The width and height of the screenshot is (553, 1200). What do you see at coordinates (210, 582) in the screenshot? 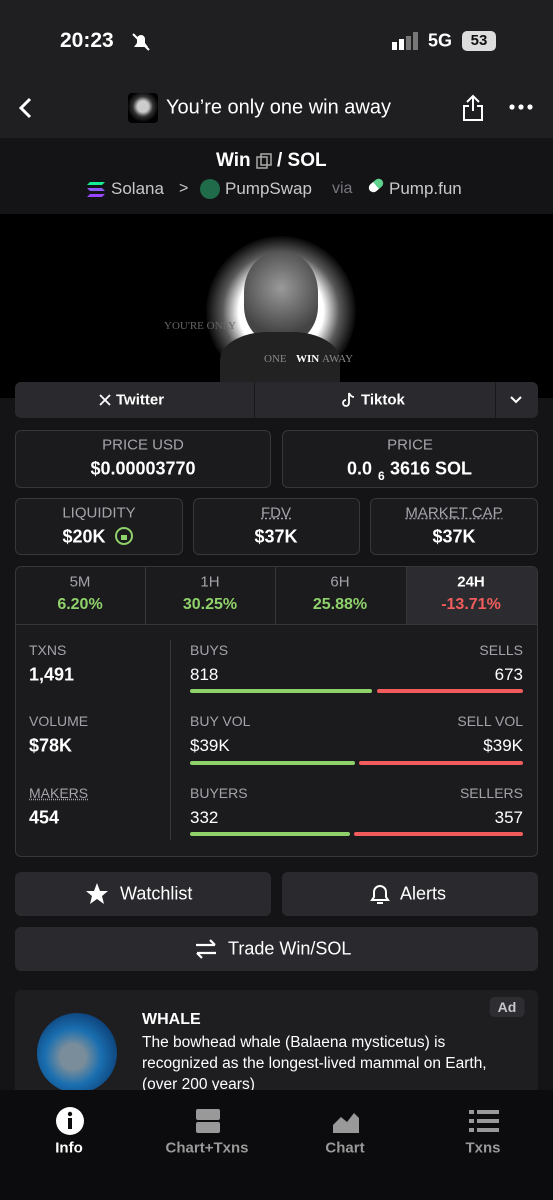
I see `tab-label: 1H` at bounding box center [210, 582].